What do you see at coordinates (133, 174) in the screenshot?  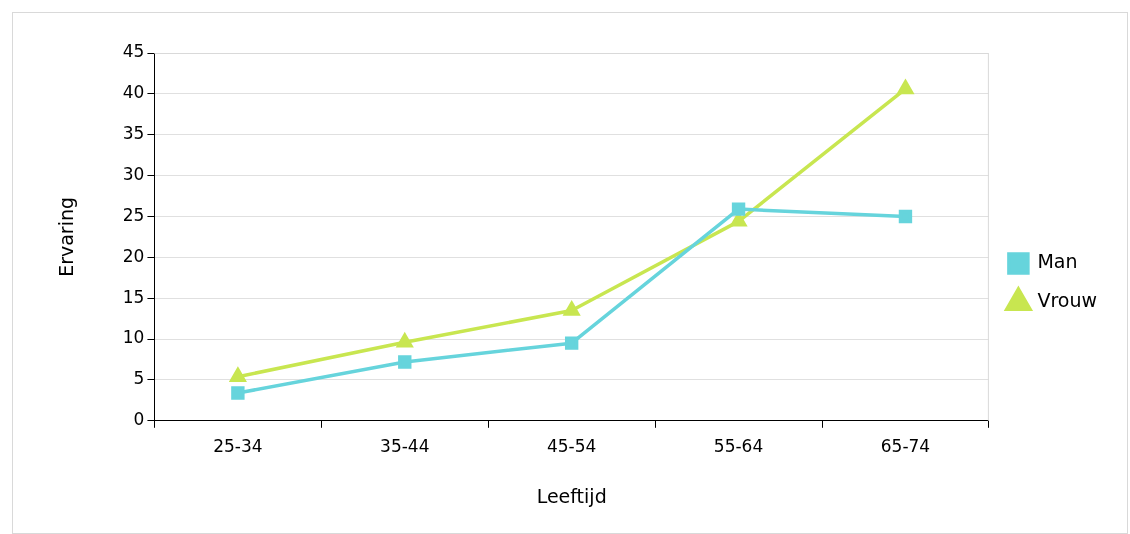 I see `y-tick-label: 30` at bounding box center [133, 174].